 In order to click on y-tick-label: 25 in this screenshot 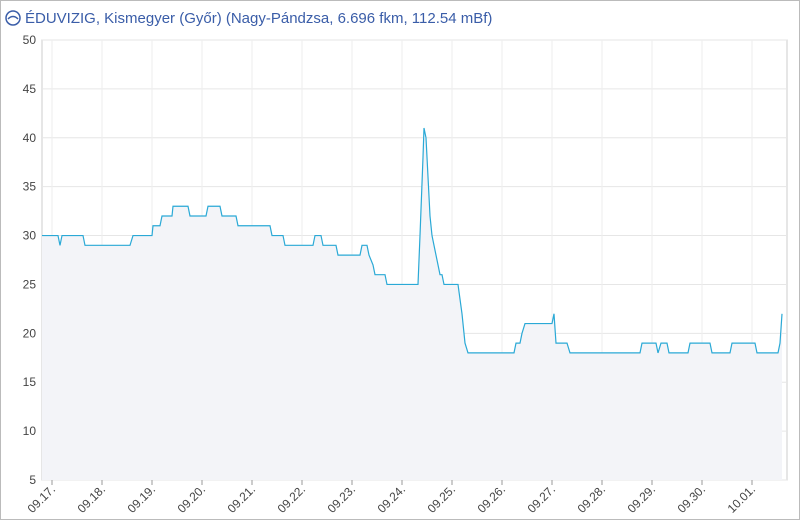, I will do `click(30, 284)`.